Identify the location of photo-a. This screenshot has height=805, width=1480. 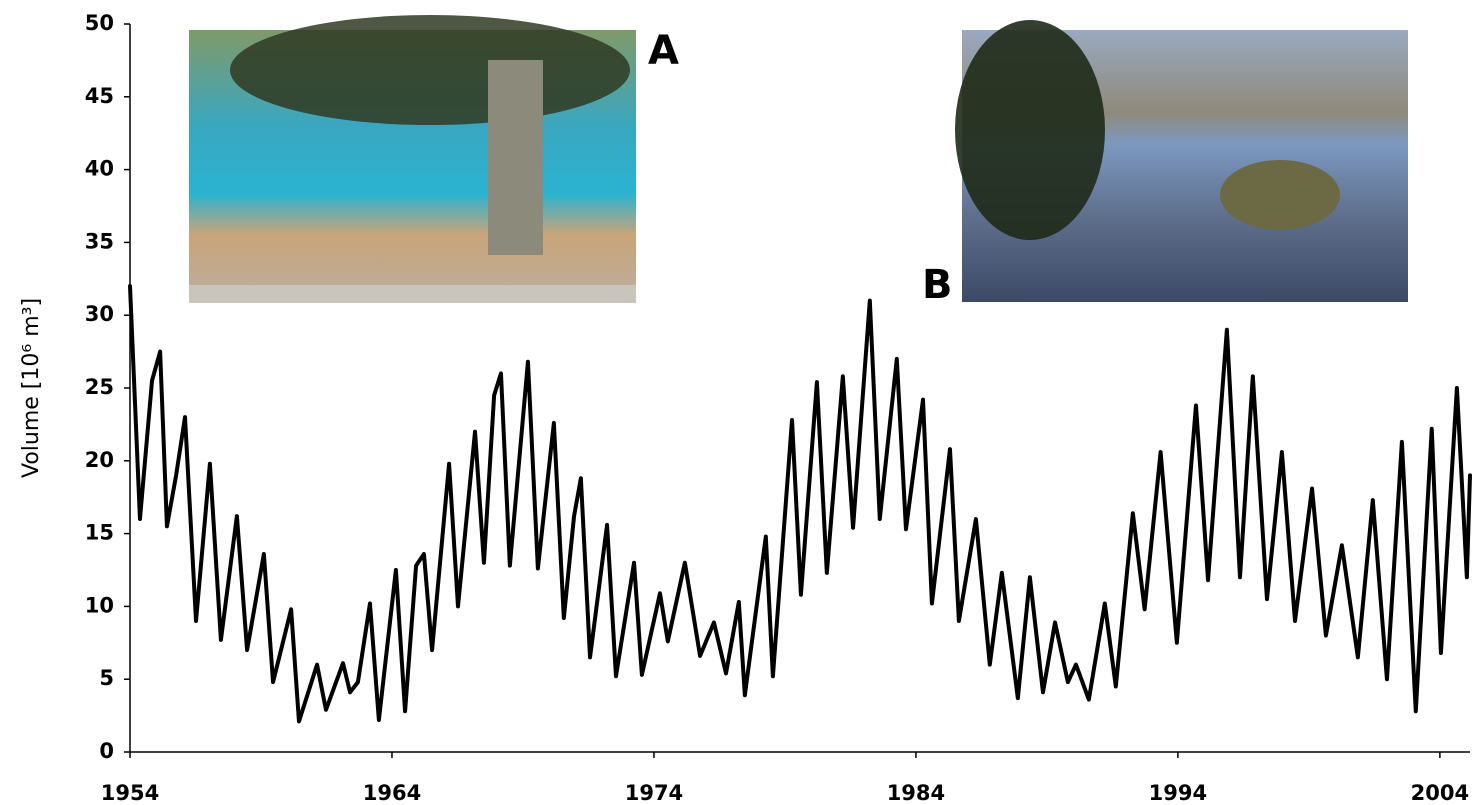
(412, 159).